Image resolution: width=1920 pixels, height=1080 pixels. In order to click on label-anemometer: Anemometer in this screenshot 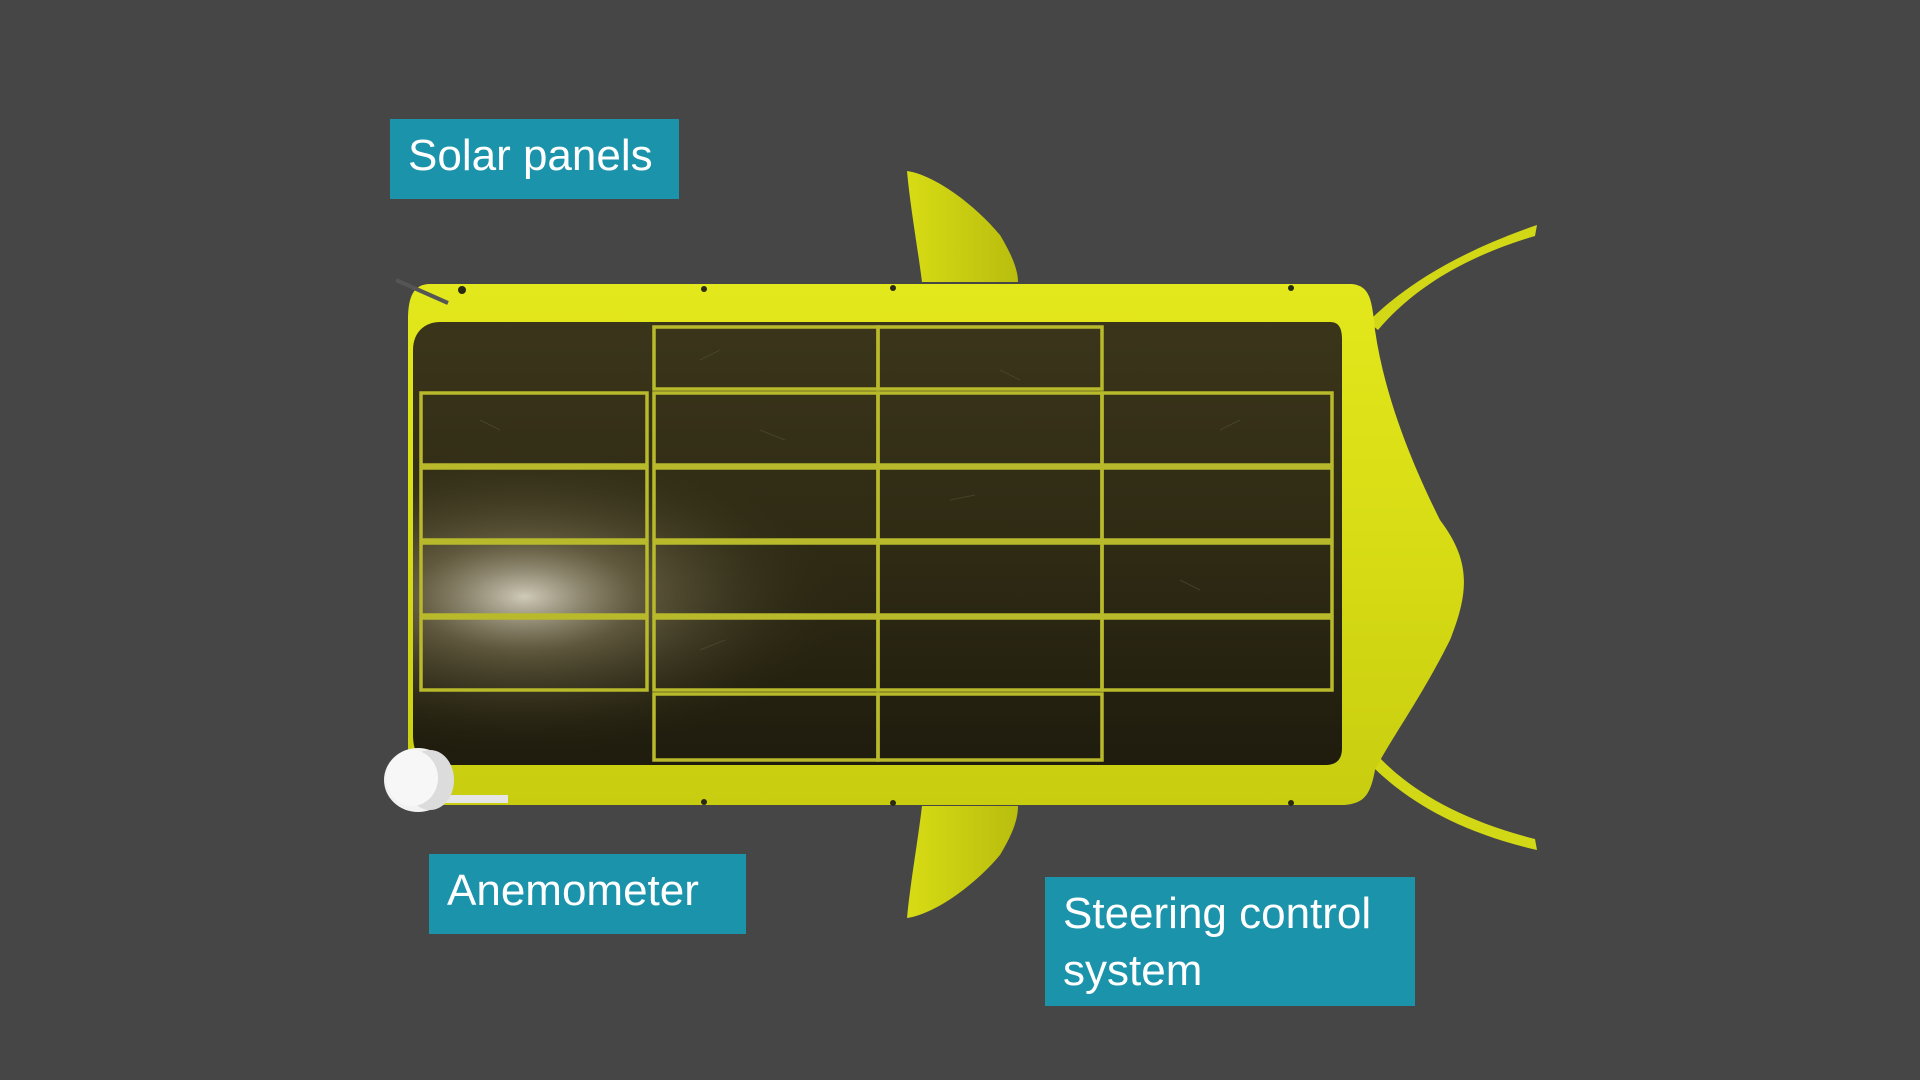, I will do `click(587, 894)`.